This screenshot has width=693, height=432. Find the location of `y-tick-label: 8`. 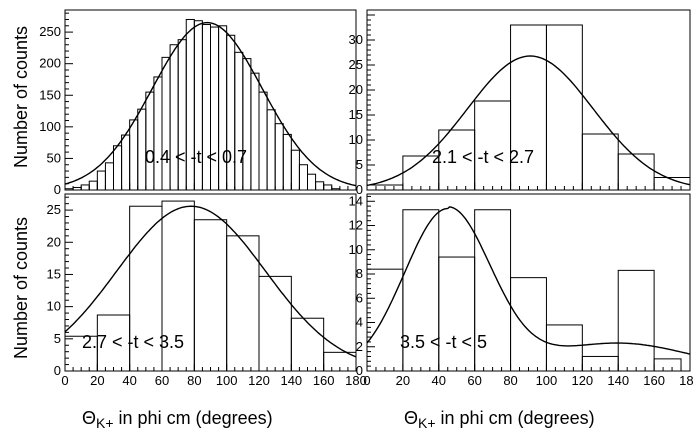

y-tick-label: 8 is located at coordinates (359, 273).